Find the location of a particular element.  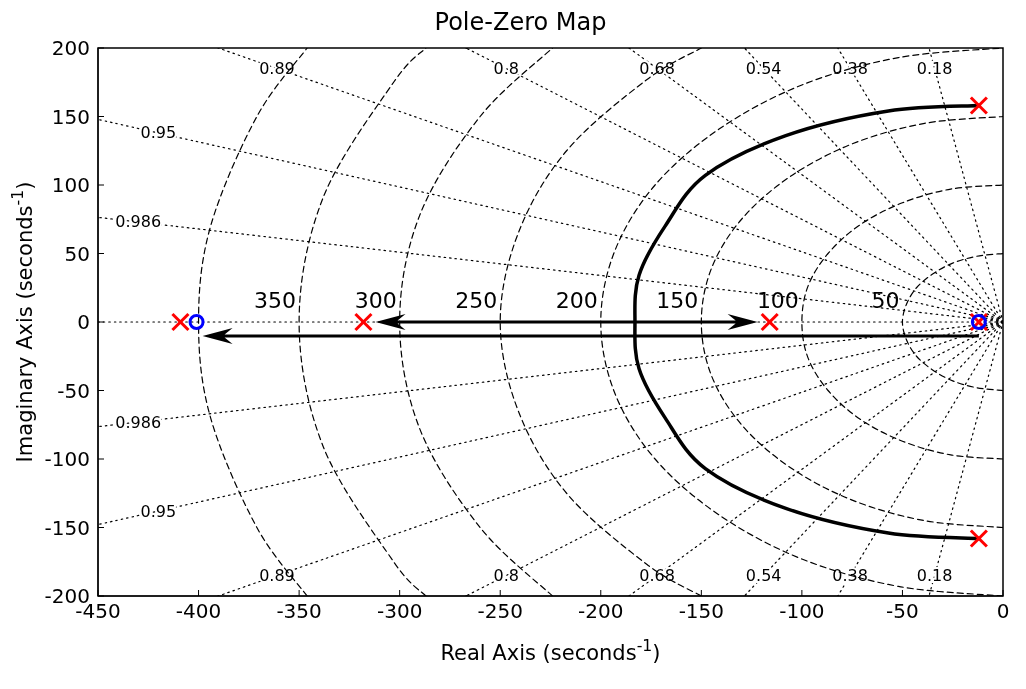

x-axis-title: Real Axis (seconds$^{-1}$) is located at coordinates (550, 650).